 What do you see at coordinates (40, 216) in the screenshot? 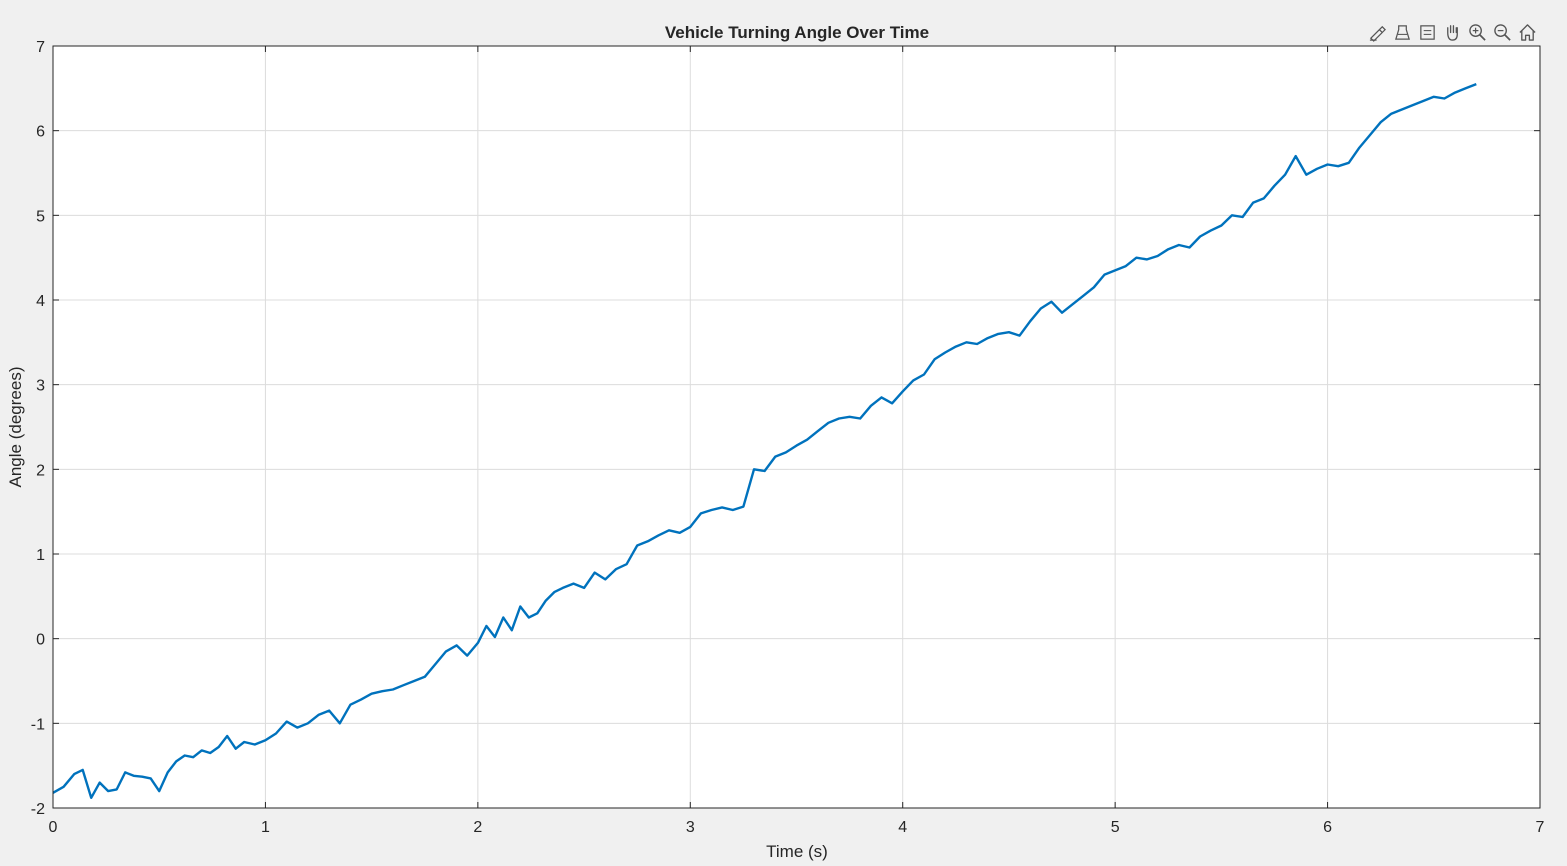
I see `y-tick-label: 5` at bounding box center [40, 216].